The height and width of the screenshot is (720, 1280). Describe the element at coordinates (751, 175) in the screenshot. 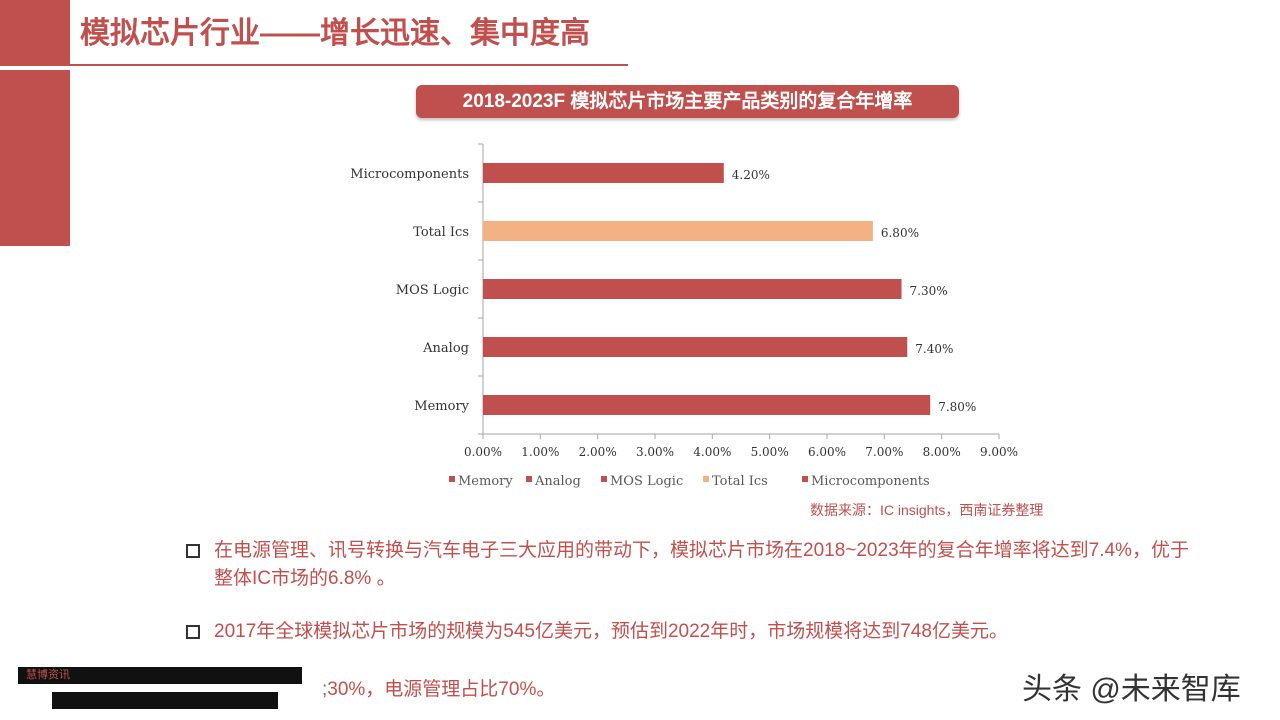

I see `data-label: 4.20%` at that location.